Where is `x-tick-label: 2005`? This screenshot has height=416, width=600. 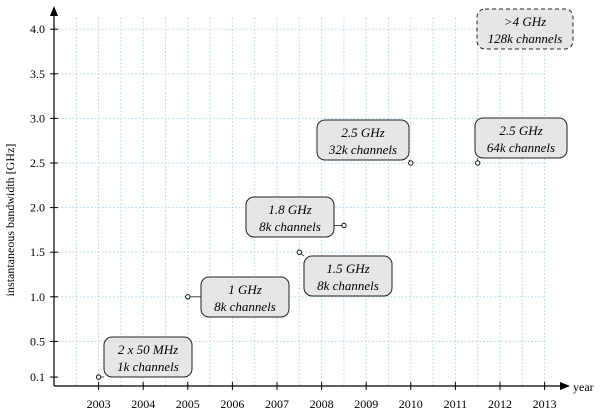
x-tick-label: 2005 is located at coordinates (188, 404).